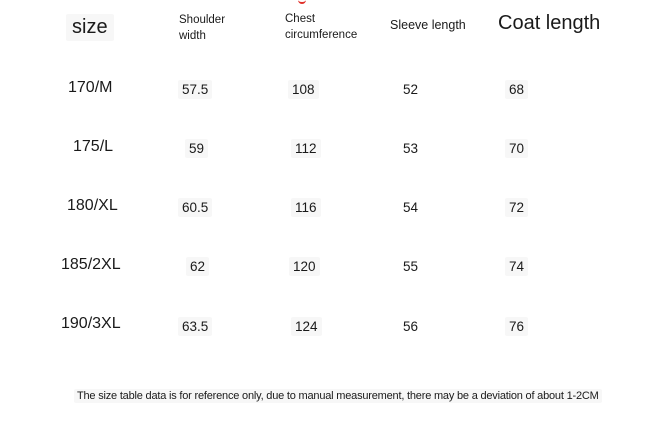 The height and width of the screenshot is (434, 666). I want to click on table-row-chest: 116, so click(306, 207).